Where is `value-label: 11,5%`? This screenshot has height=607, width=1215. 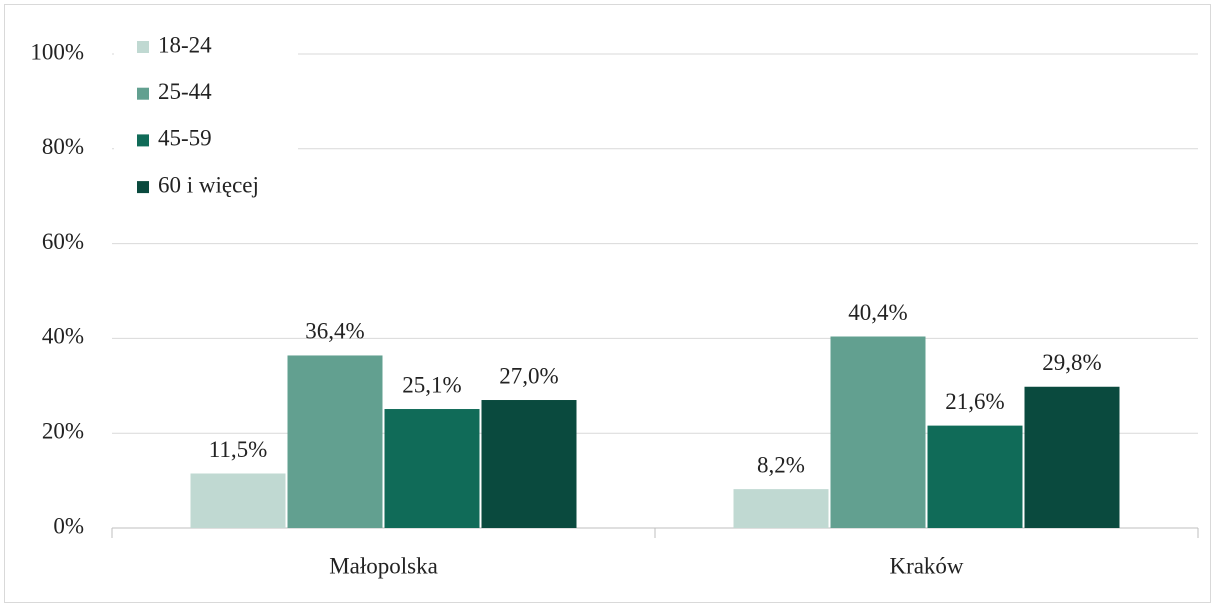
value-label: 11,5% is located at coordinates (238, 449).